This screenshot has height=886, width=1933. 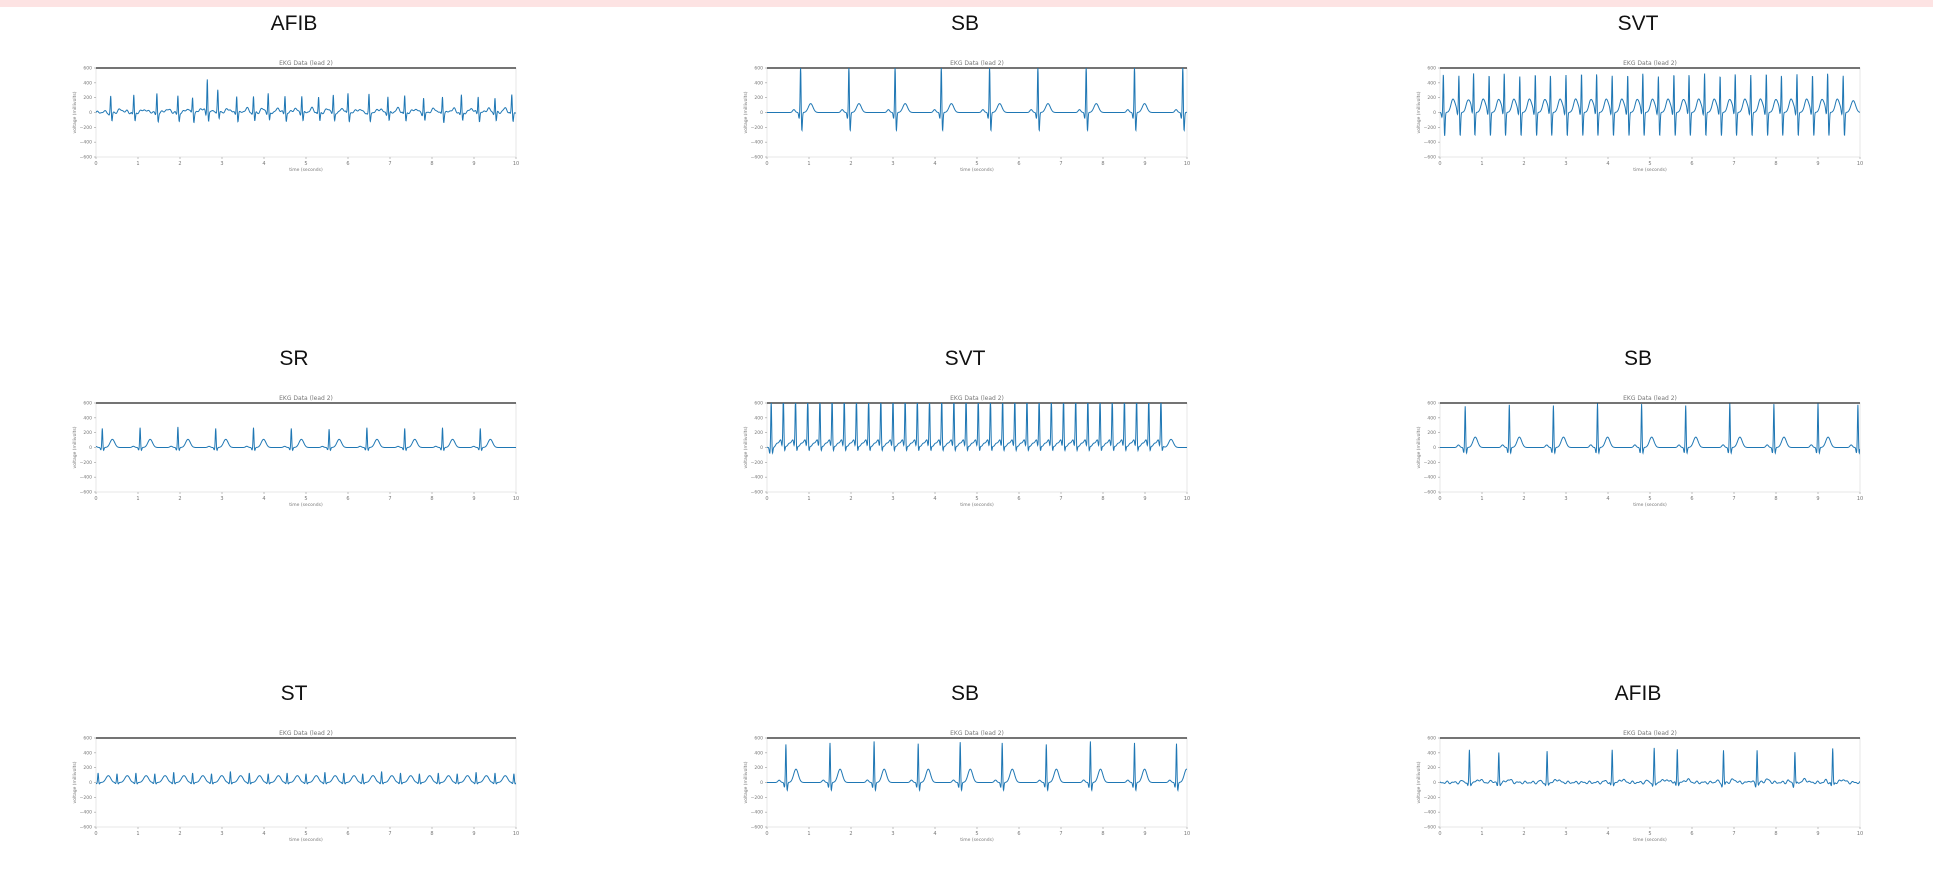 I want to click on panel-rhythm-title: SB, so click(x=964, y=693).